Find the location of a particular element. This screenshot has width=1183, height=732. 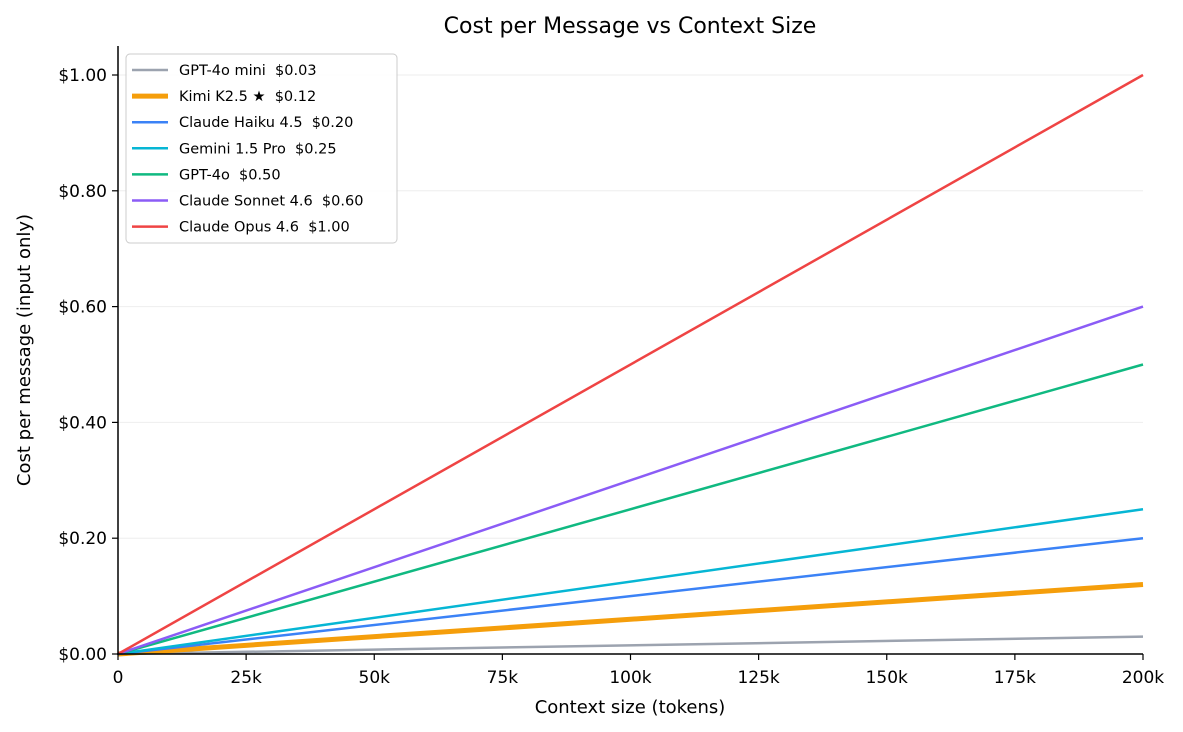

x-tick-label: 125k is located at coordinates (758, 678).